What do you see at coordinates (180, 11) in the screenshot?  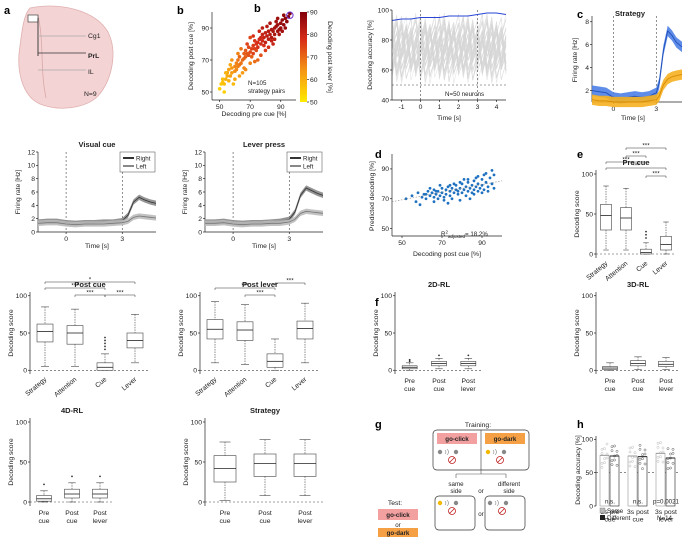 I see `panel-label-b: b` at bounding box center [180, 11].